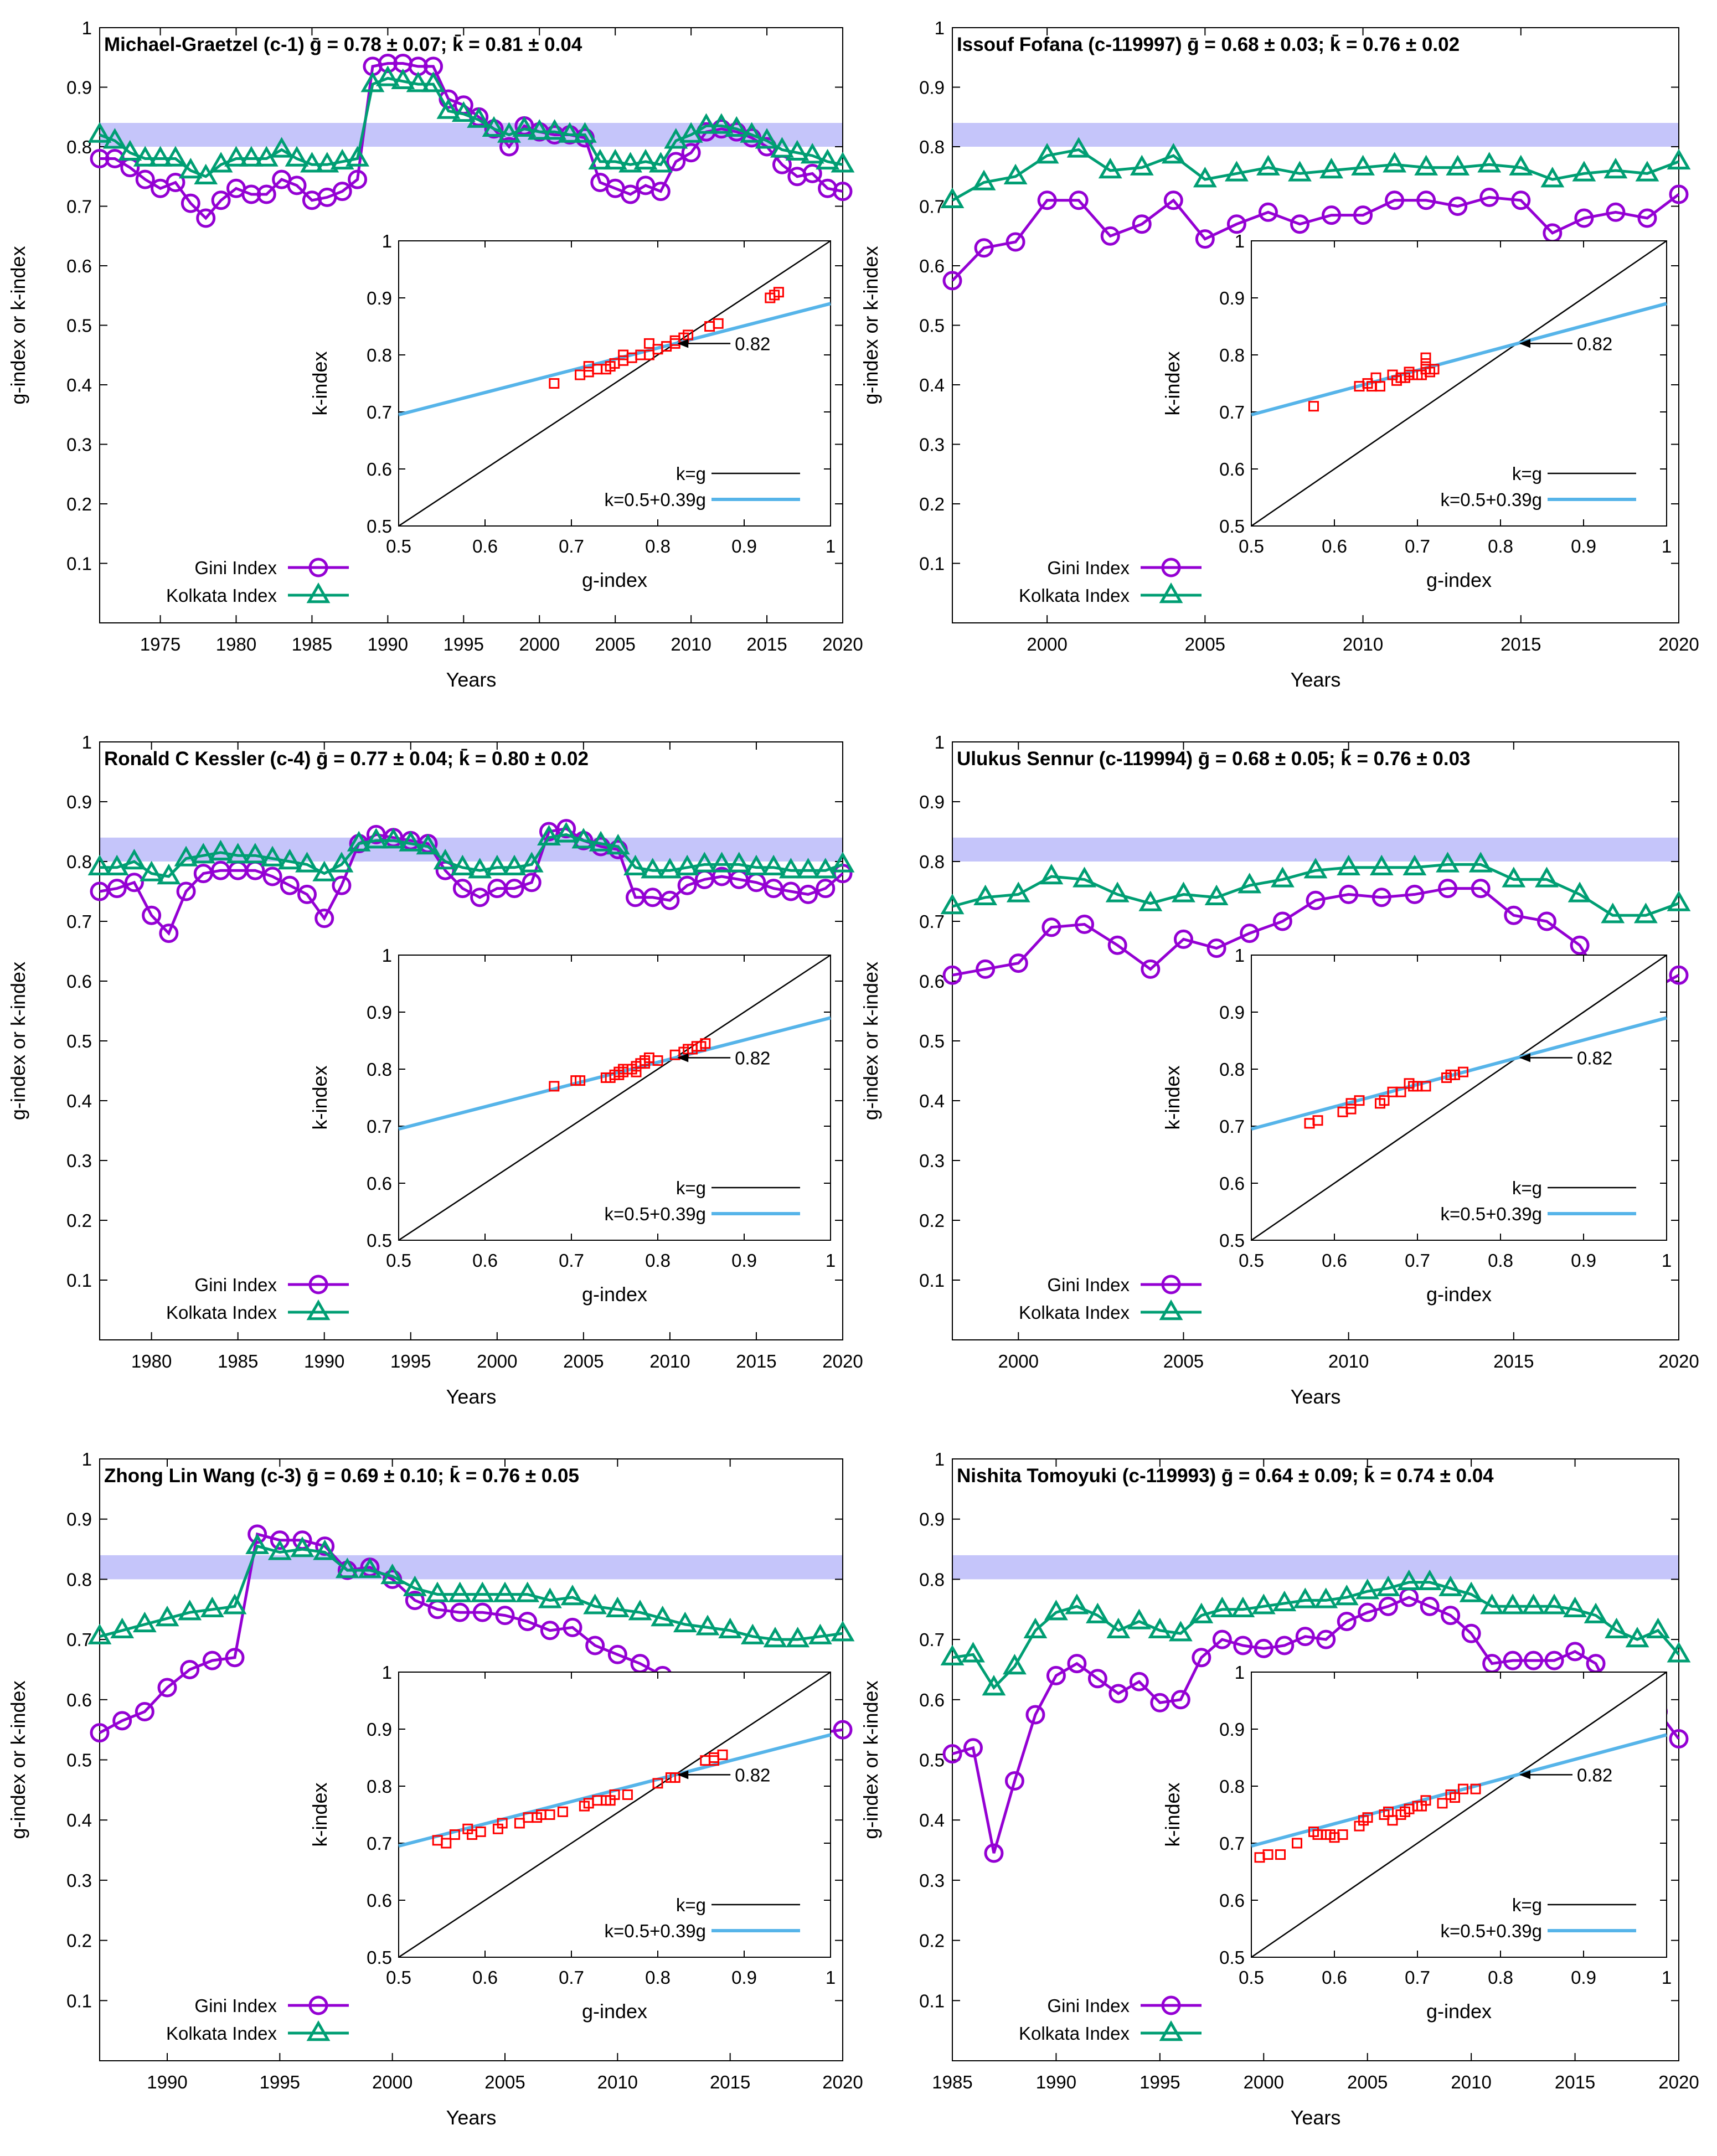  What do you see at coordinates (1459, 359) in the screenshot?
I see `fit-line` at bounding box center [1459, 359].